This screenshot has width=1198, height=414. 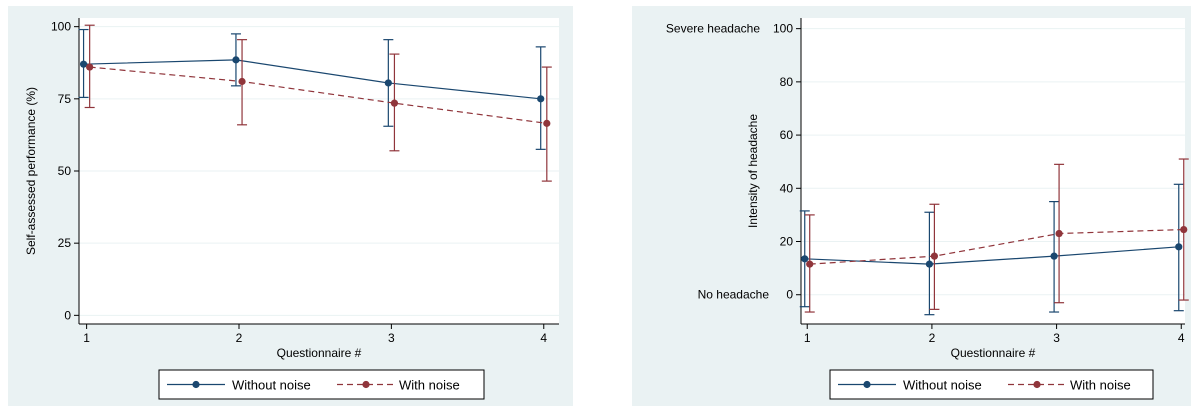 I want to click on y-tick-label: 50, so click(x=65, y=171).